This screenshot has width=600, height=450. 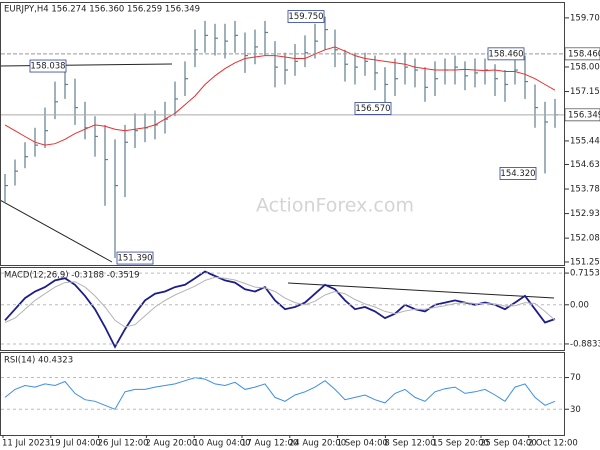 I want to click on x-tick-label: 11 Jul 2023, so click(x=26, y=444).